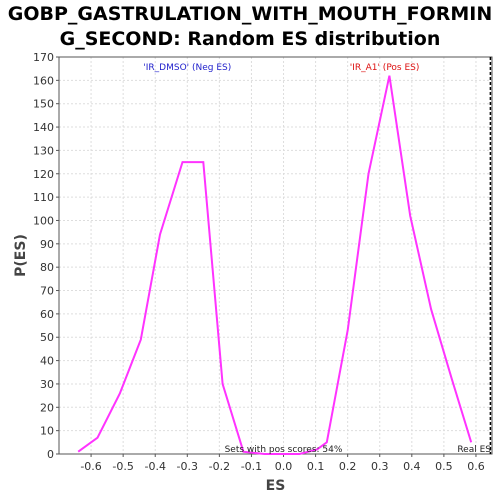 The width and height of the screenshot is (500, 500). I want to click on neg-es-label: 'IR_DMSO' (Neg ES), so click(187, 68).